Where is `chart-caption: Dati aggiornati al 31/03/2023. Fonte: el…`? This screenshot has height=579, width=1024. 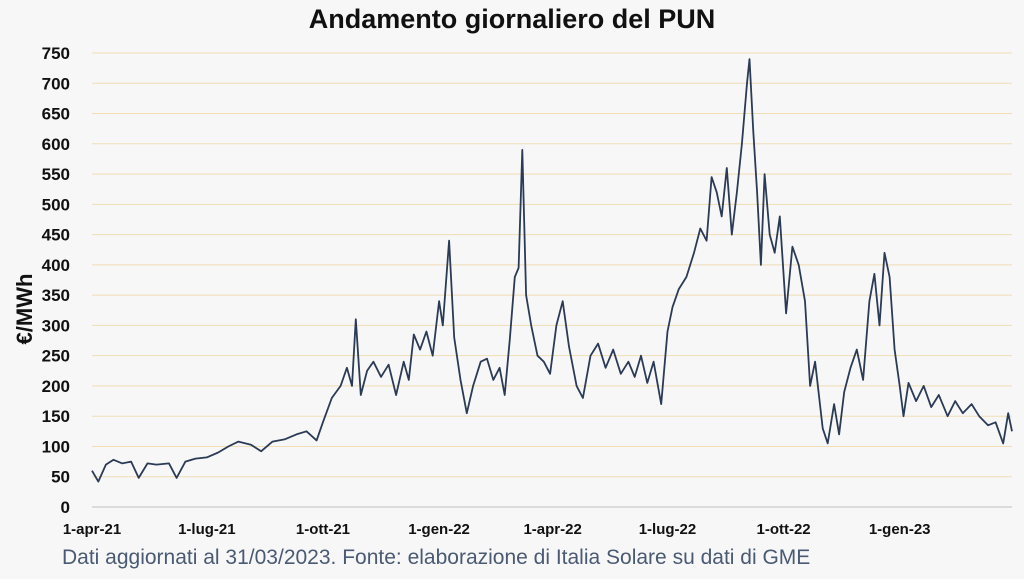
chart-caption: Dati aggiornati al 31/03/2023. Fonte: el… is located at coordinates (436, 557).